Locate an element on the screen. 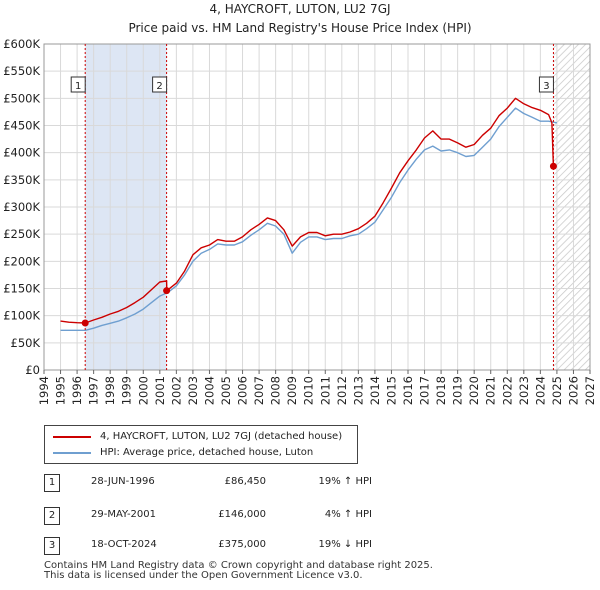 Image resolution: width=600 pixels, height=590 pixels. x-tick-label: 2010 is located at coordinates (309, 390).